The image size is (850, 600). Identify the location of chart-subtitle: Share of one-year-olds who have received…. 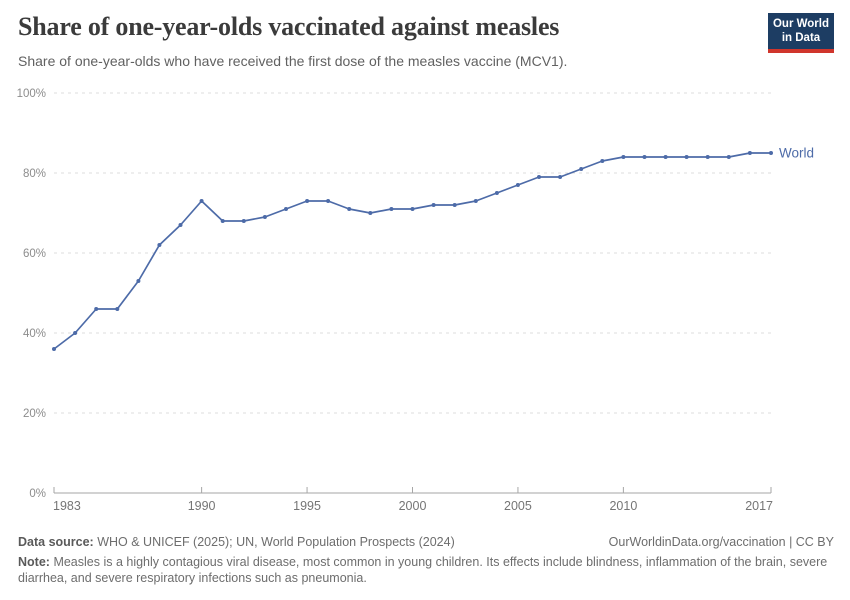
(293, 61).